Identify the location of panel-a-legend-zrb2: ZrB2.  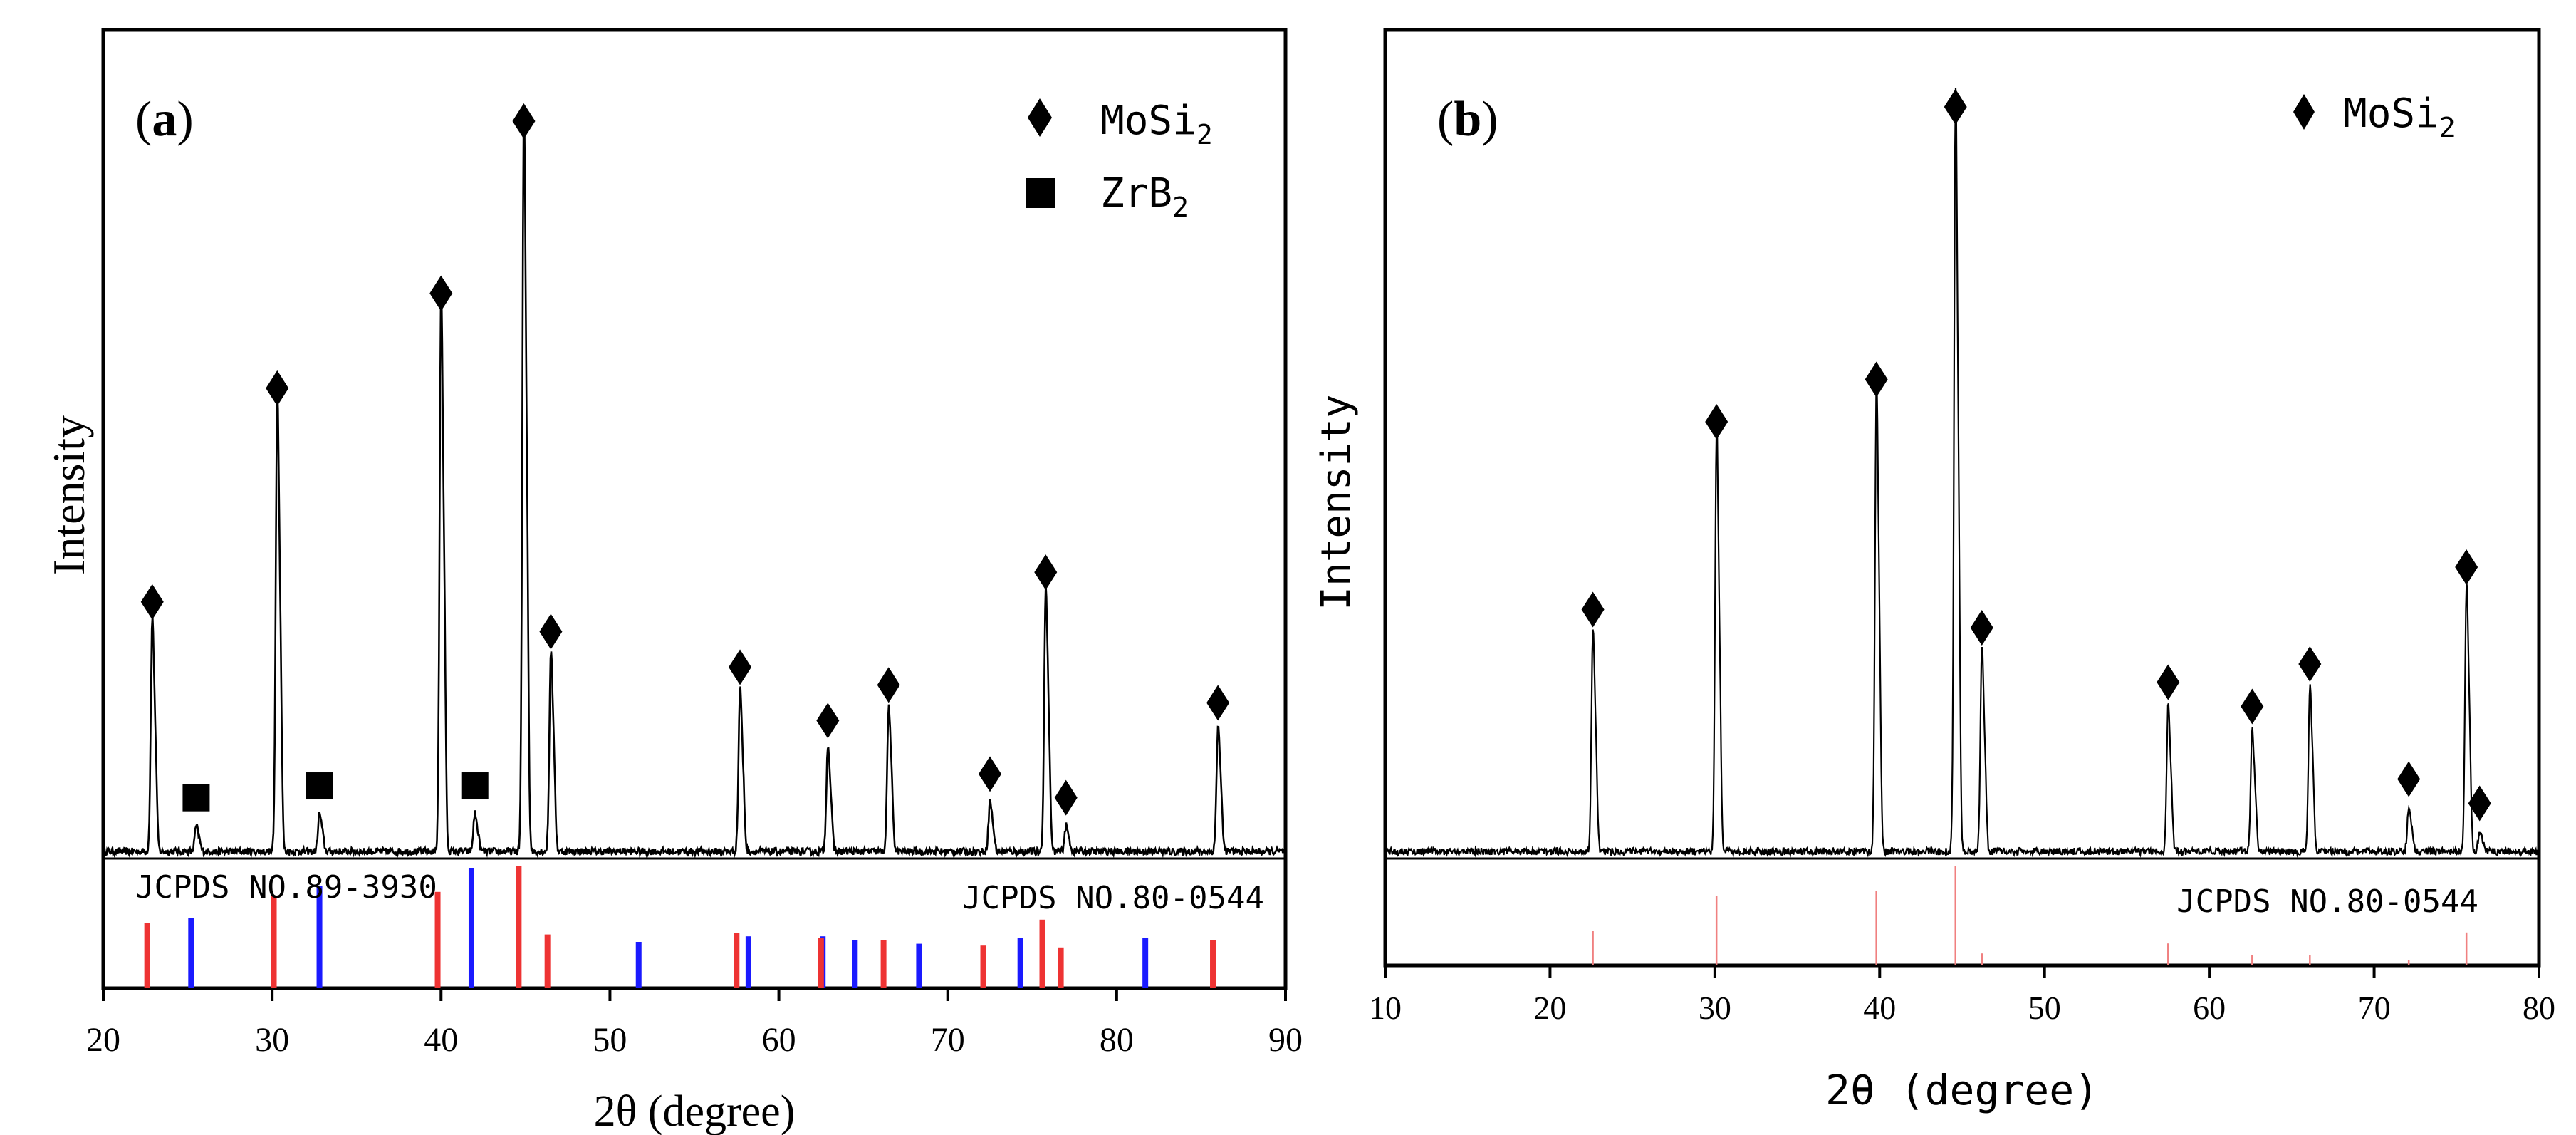
(1144, 196).